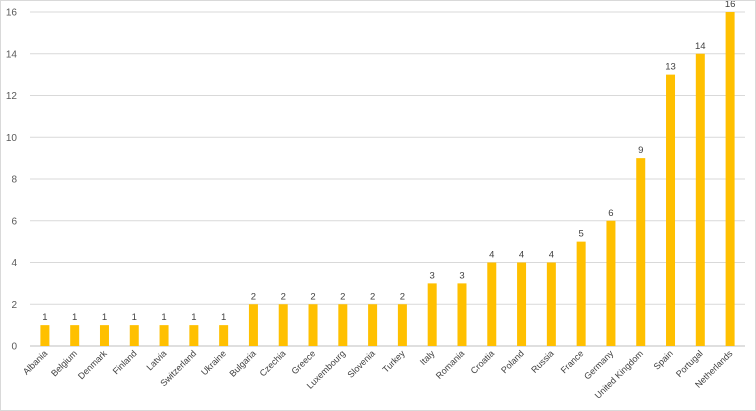 The height and width of the screenshot is (411, 756). What do you see at coordinates (542, 361) in the screenshot?
I see `x-category-label: Russia` at bounding box center [542, 361].